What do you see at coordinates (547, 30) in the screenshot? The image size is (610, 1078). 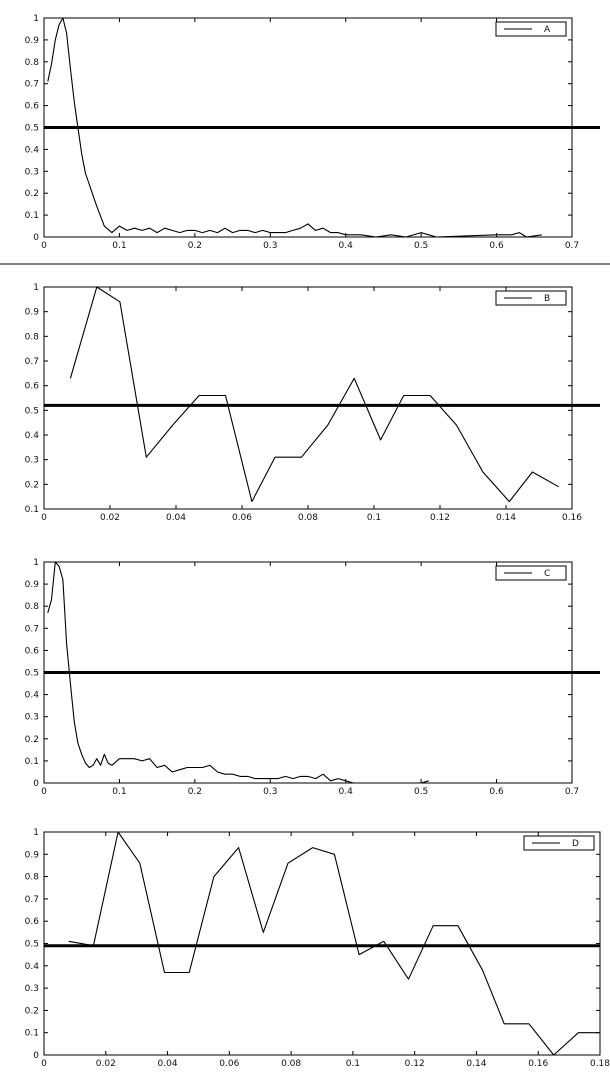 I see `legend-label: A` at bounding box center [547, 30].